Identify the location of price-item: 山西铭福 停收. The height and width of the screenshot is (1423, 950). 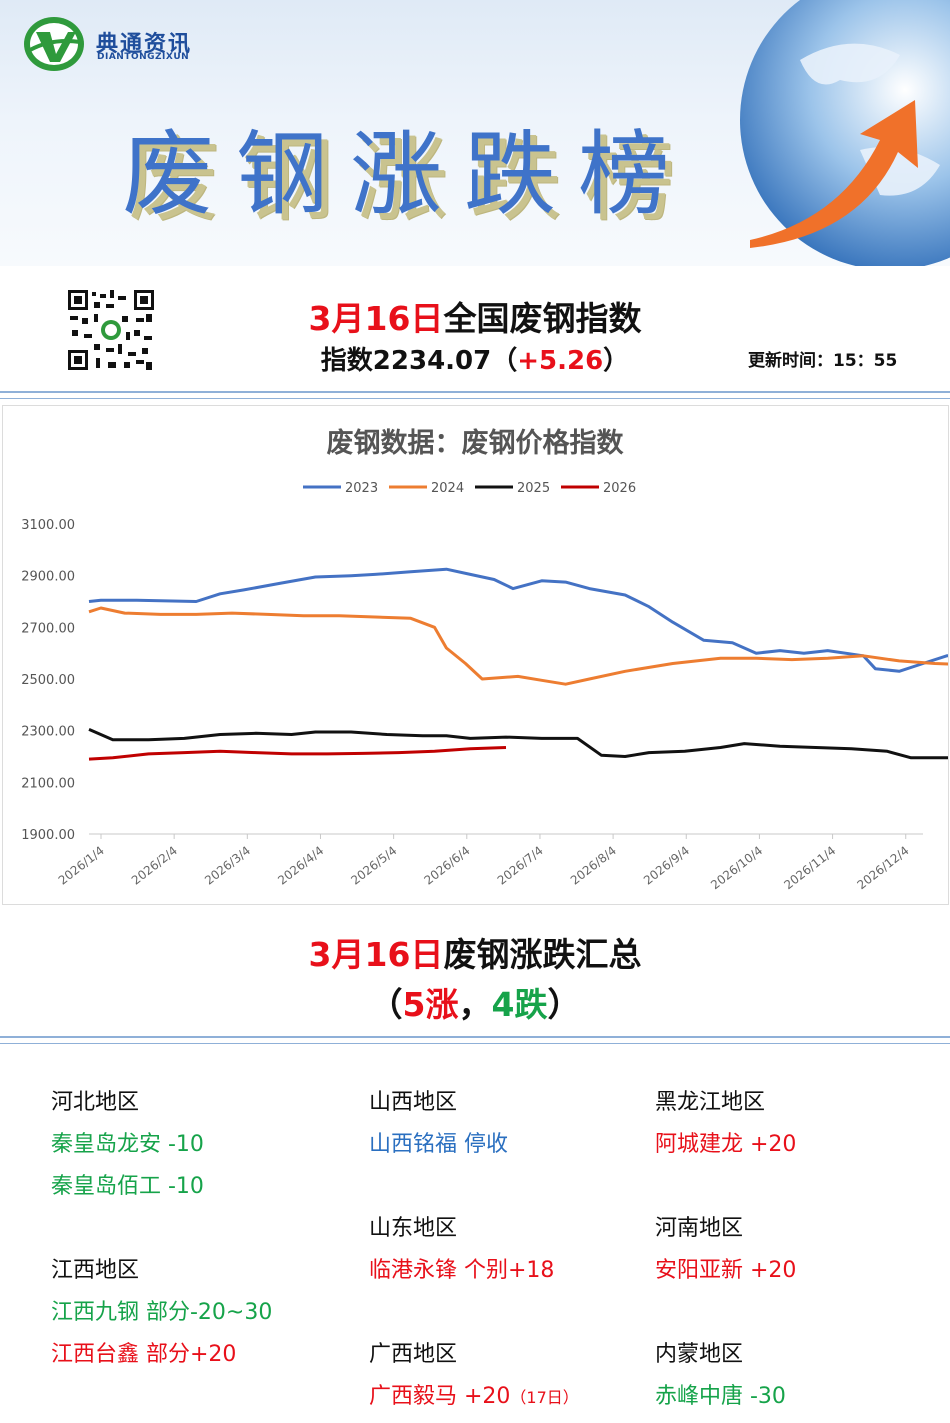
(438, 1144).